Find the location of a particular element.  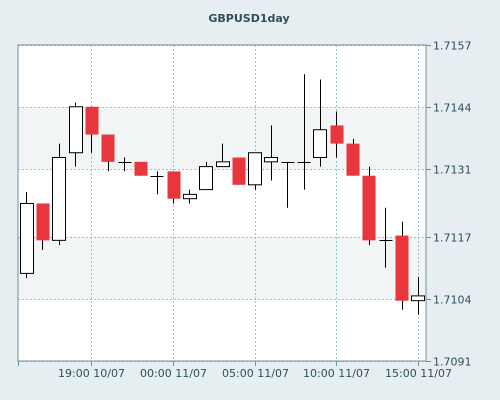

y-tick-label: 1.7104 is located at coordinates (452, 300).